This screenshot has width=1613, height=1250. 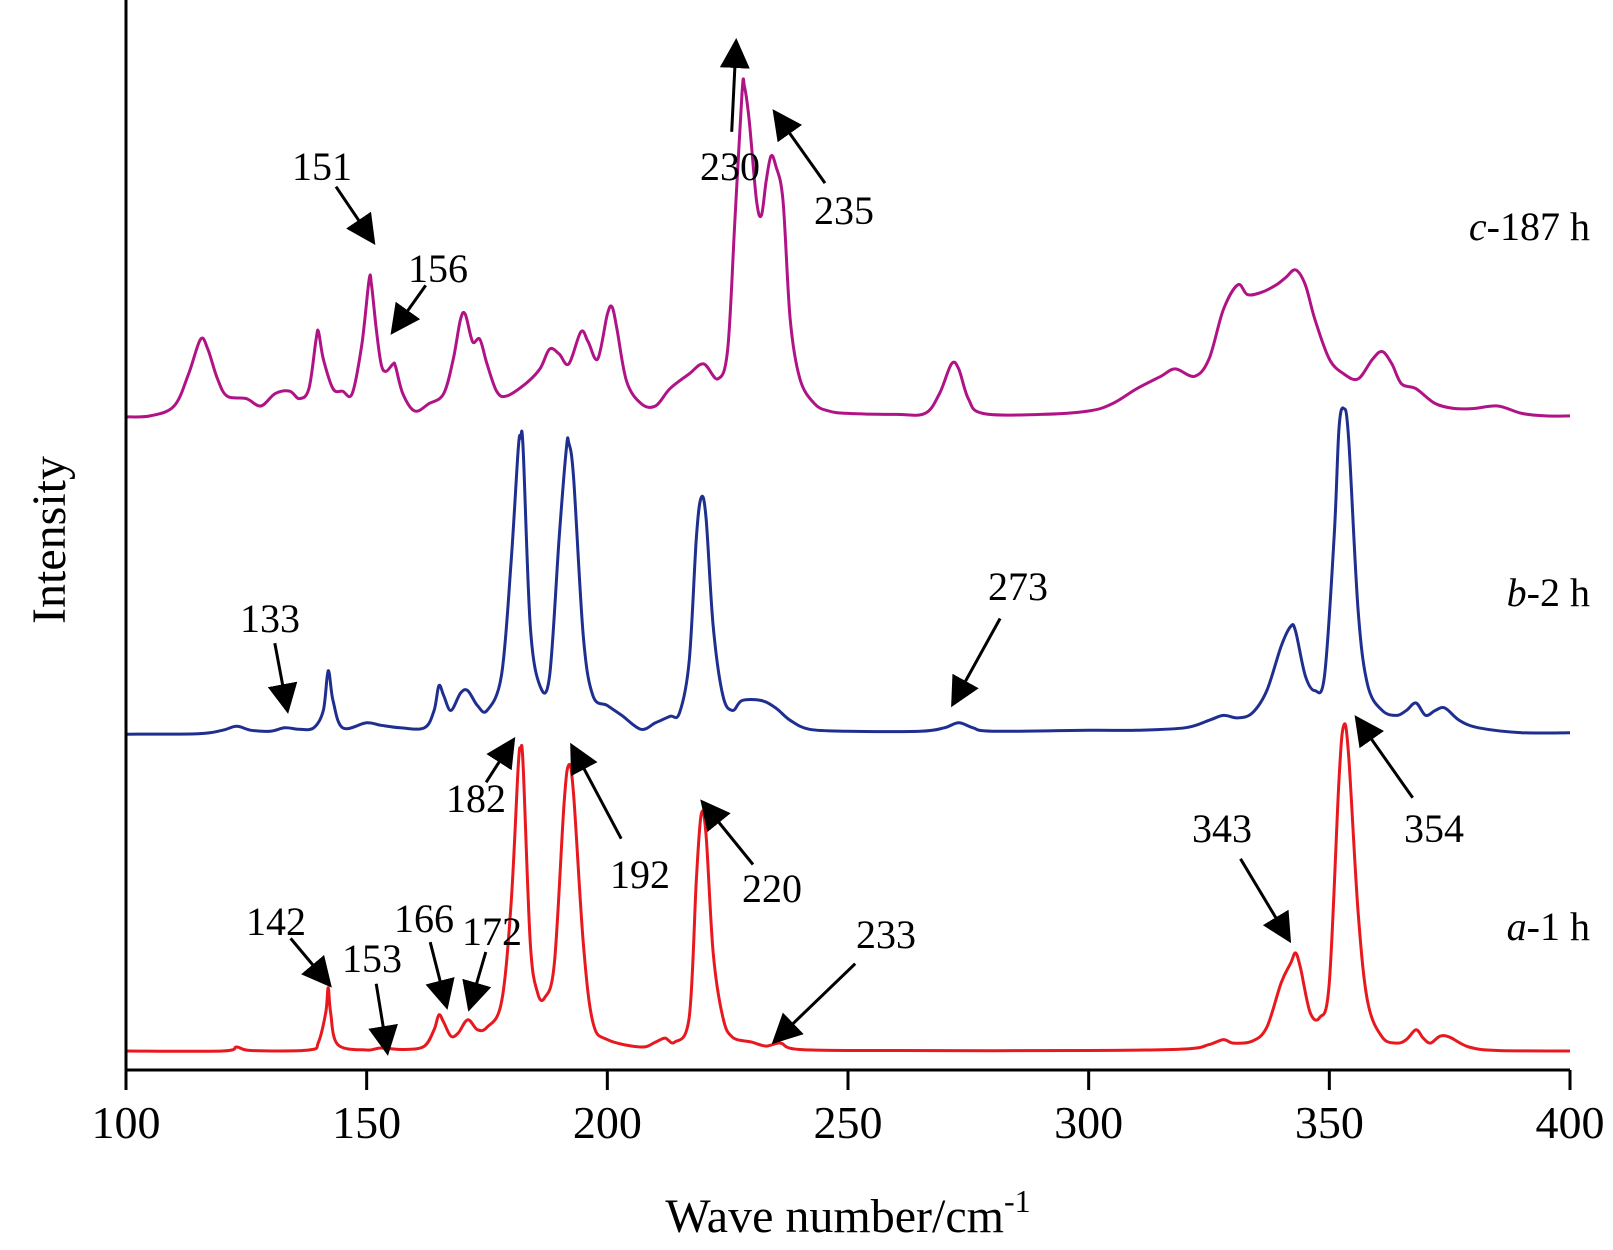 I want to click on x-axis-title-main: Wave number/cm, so click(x=834, y=1216).